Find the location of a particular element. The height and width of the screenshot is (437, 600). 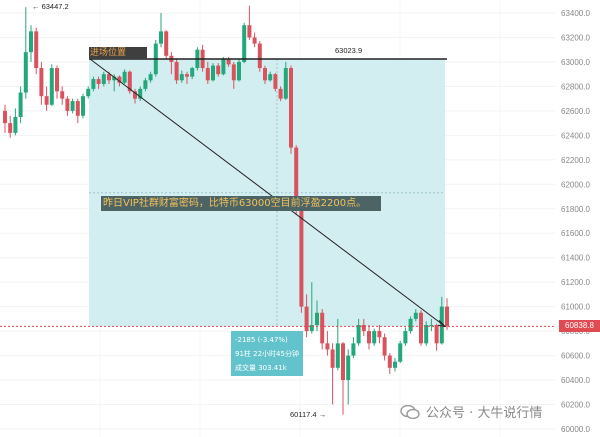

measure-bars: 91柱 22小时45分钟 is located at coordinates (267, 354).